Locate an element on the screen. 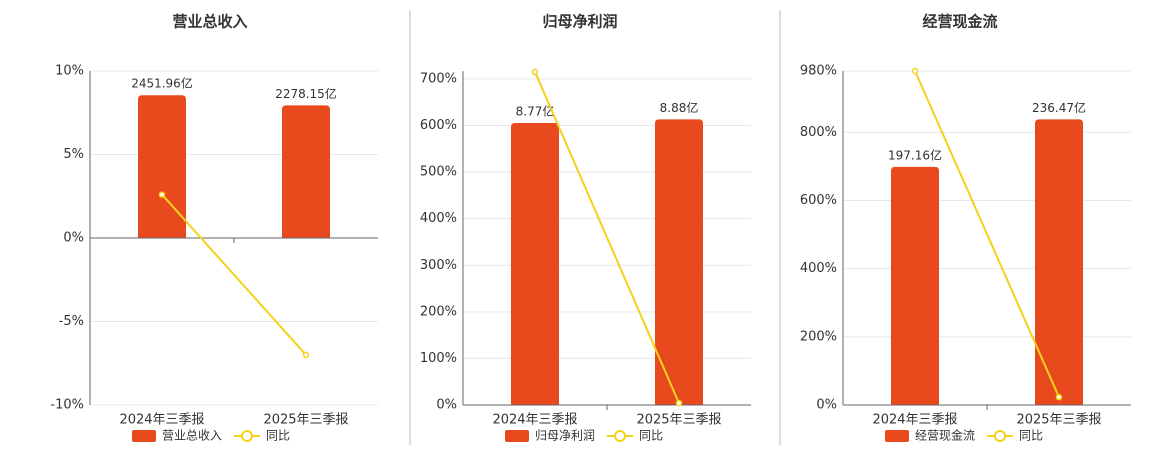 The width and height of the screenshot is (1160, 450). value-label: 2278.15亿 is located at coordinates (306, 93).